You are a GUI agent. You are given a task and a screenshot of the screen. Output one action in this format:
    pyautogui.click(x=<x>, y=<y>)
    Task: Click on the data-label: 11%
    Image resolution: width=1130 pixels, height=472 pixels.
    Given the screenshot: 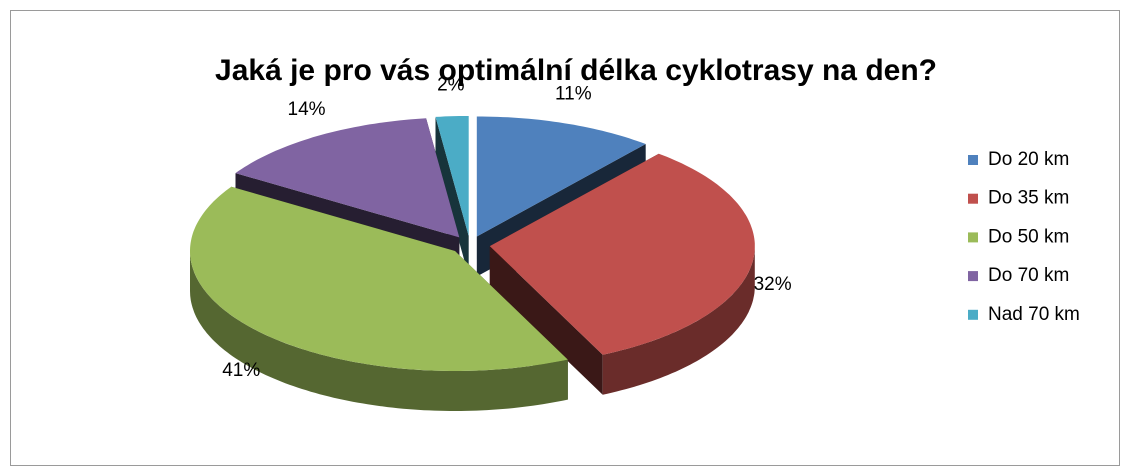 What is the action you would take?
    pyautogui.click(x=573, y=93)
    